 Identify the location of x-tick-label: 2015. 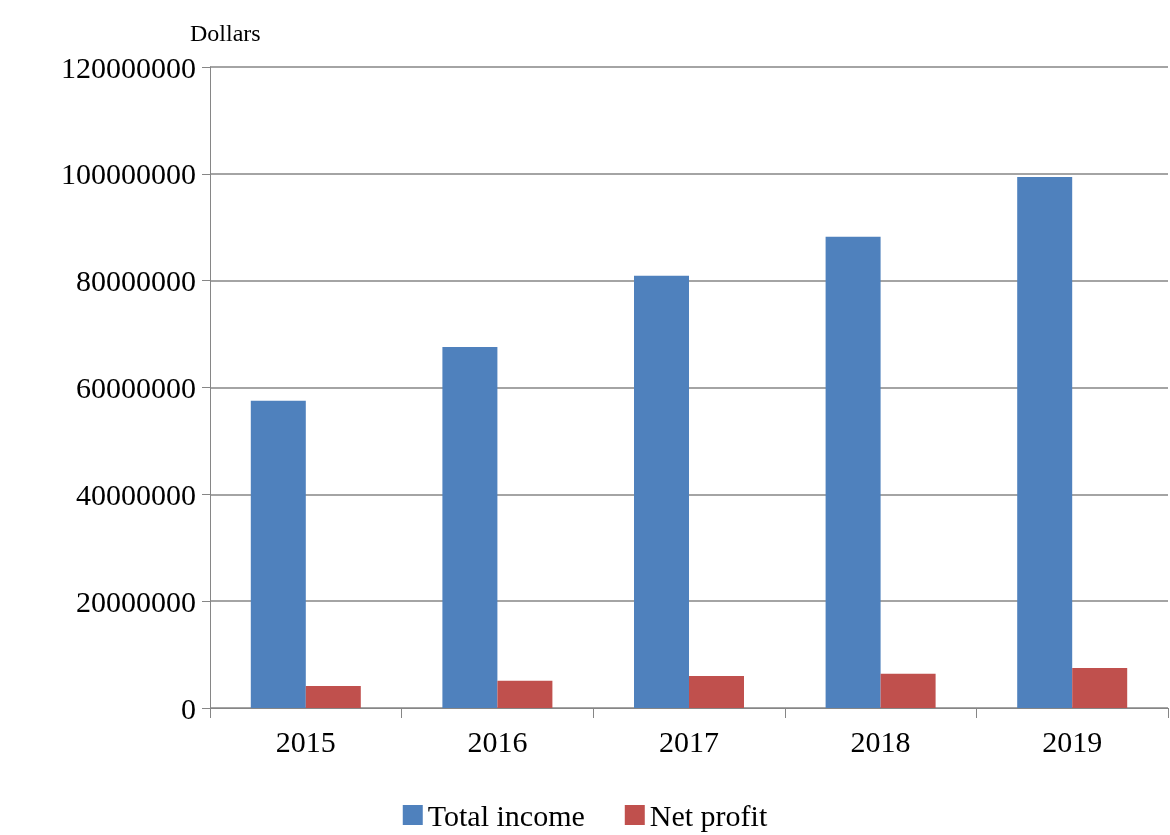
(305, 741).